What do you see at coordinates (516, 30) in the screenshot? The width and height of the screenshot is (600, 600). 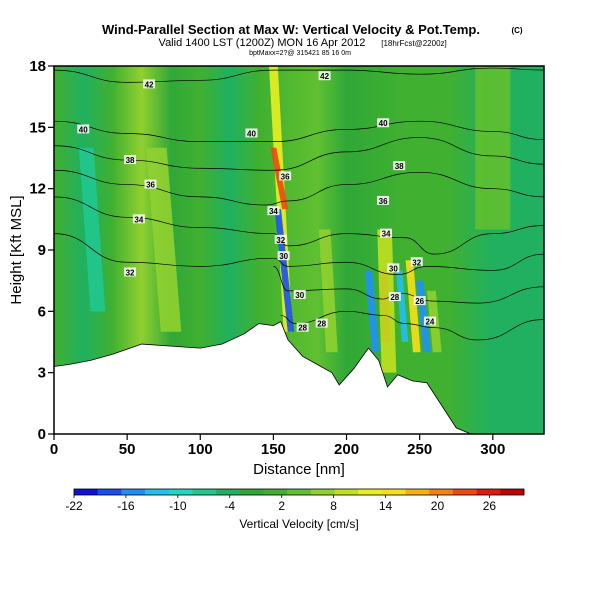 I see `chart-title-mark: (C)` at bounding box center [516, 30].